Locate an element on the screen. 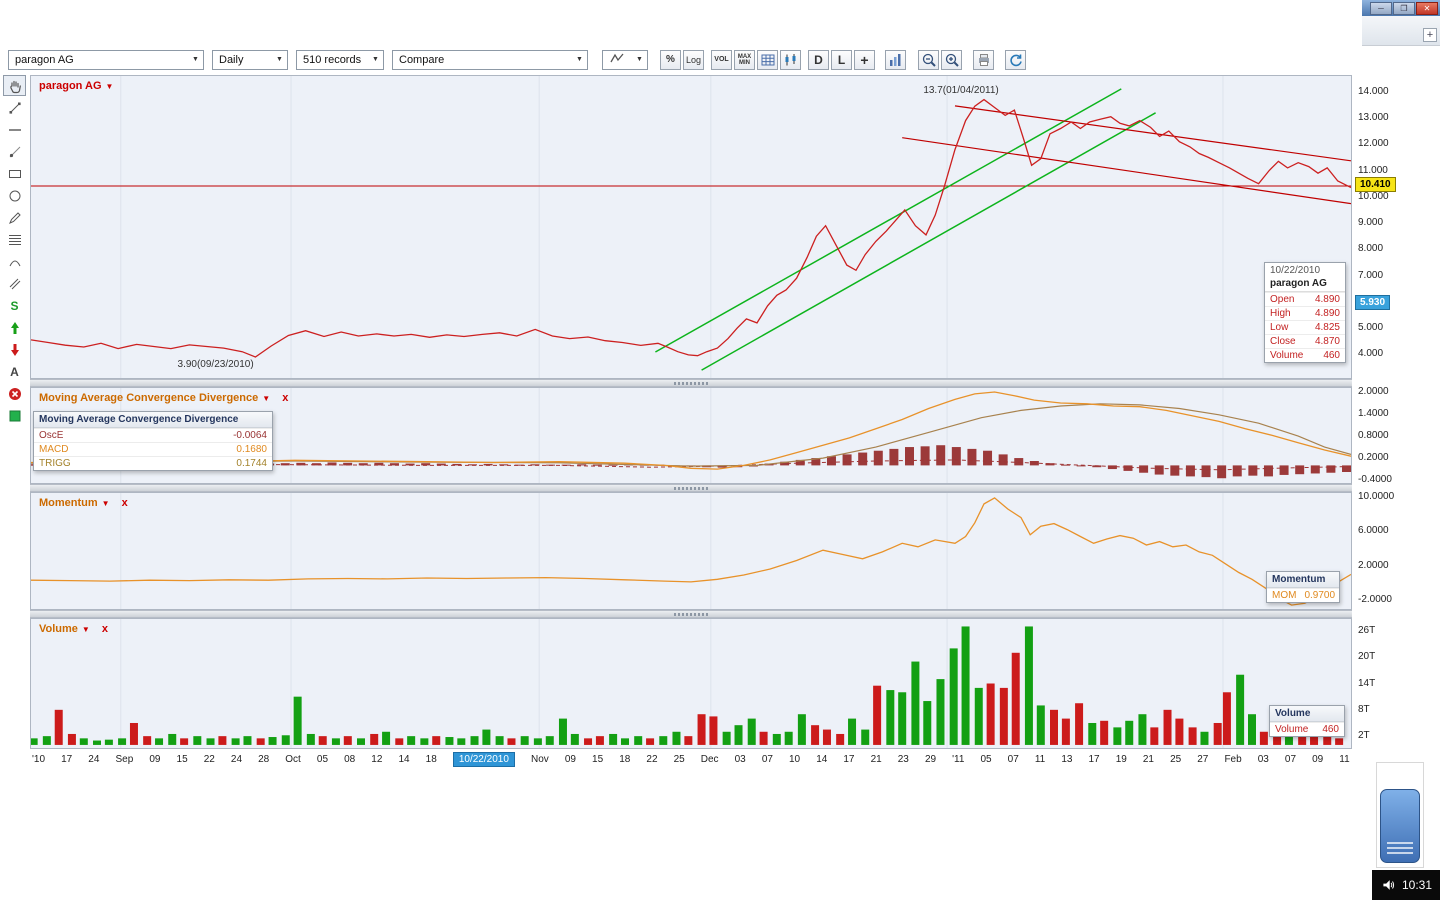 This screenshot has height=900, width=1440. ray-tool is located at coordinates (14, 151).